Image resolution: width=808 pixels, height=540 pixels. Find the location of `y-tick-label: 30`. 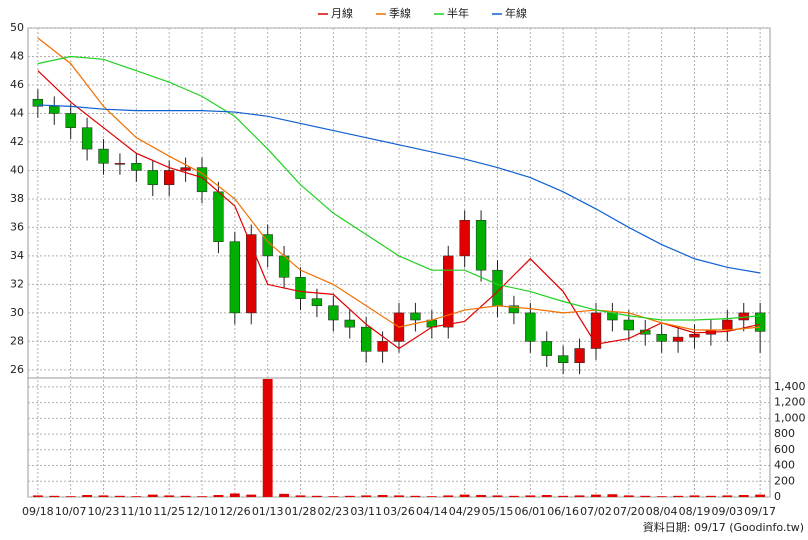

y-tick-label: 30 is located at coordinates (17, 312).